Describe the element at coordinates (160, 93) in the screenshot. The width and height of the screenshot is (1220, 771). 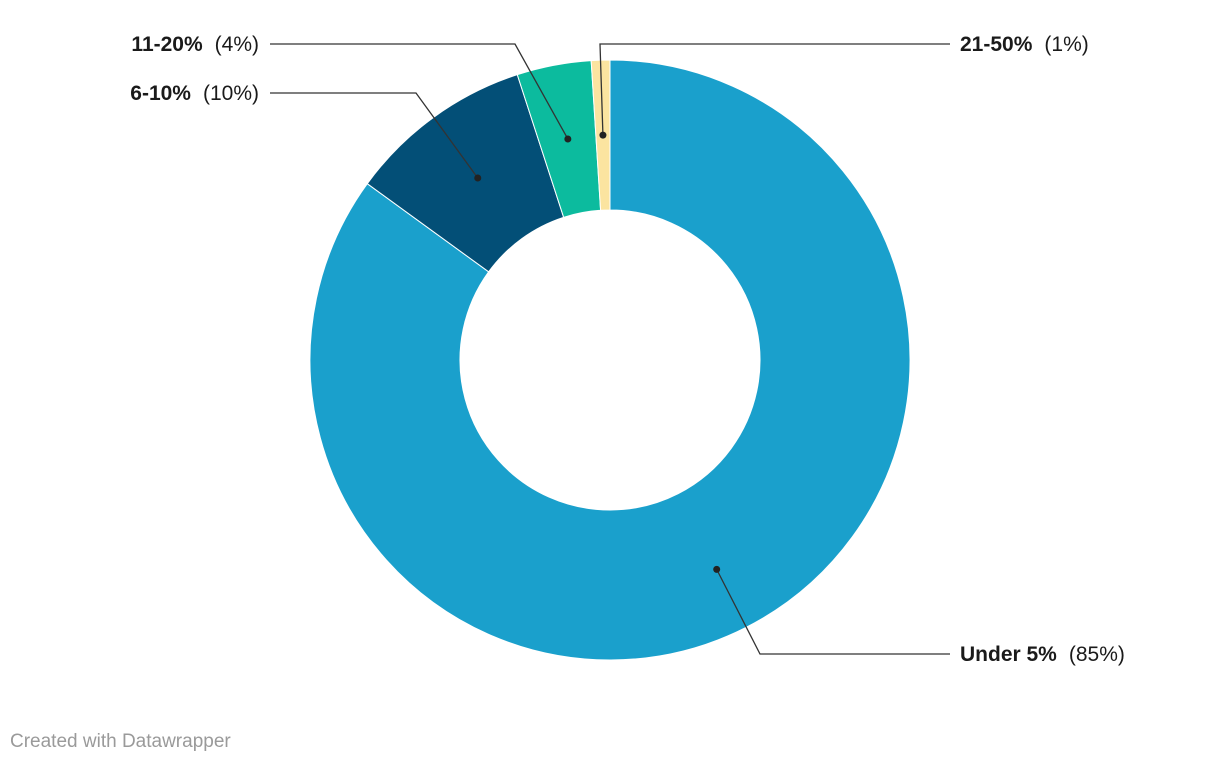
I see `slice-label-name: 6-10%` at that location.